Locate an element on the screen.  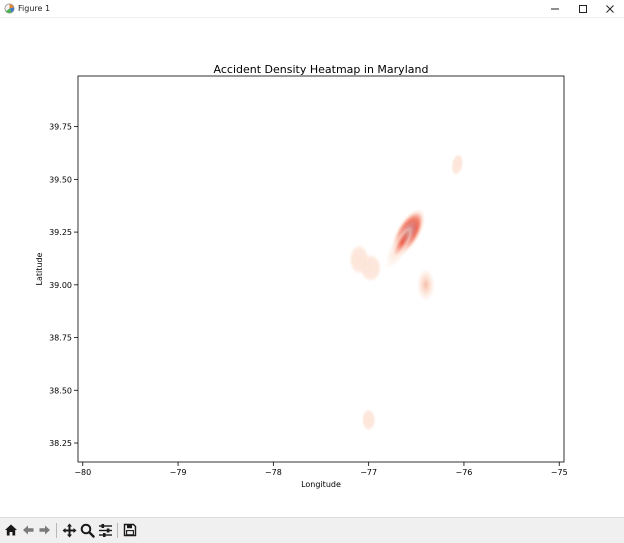
back-arrow-icon is located at coordinates (28, 530).